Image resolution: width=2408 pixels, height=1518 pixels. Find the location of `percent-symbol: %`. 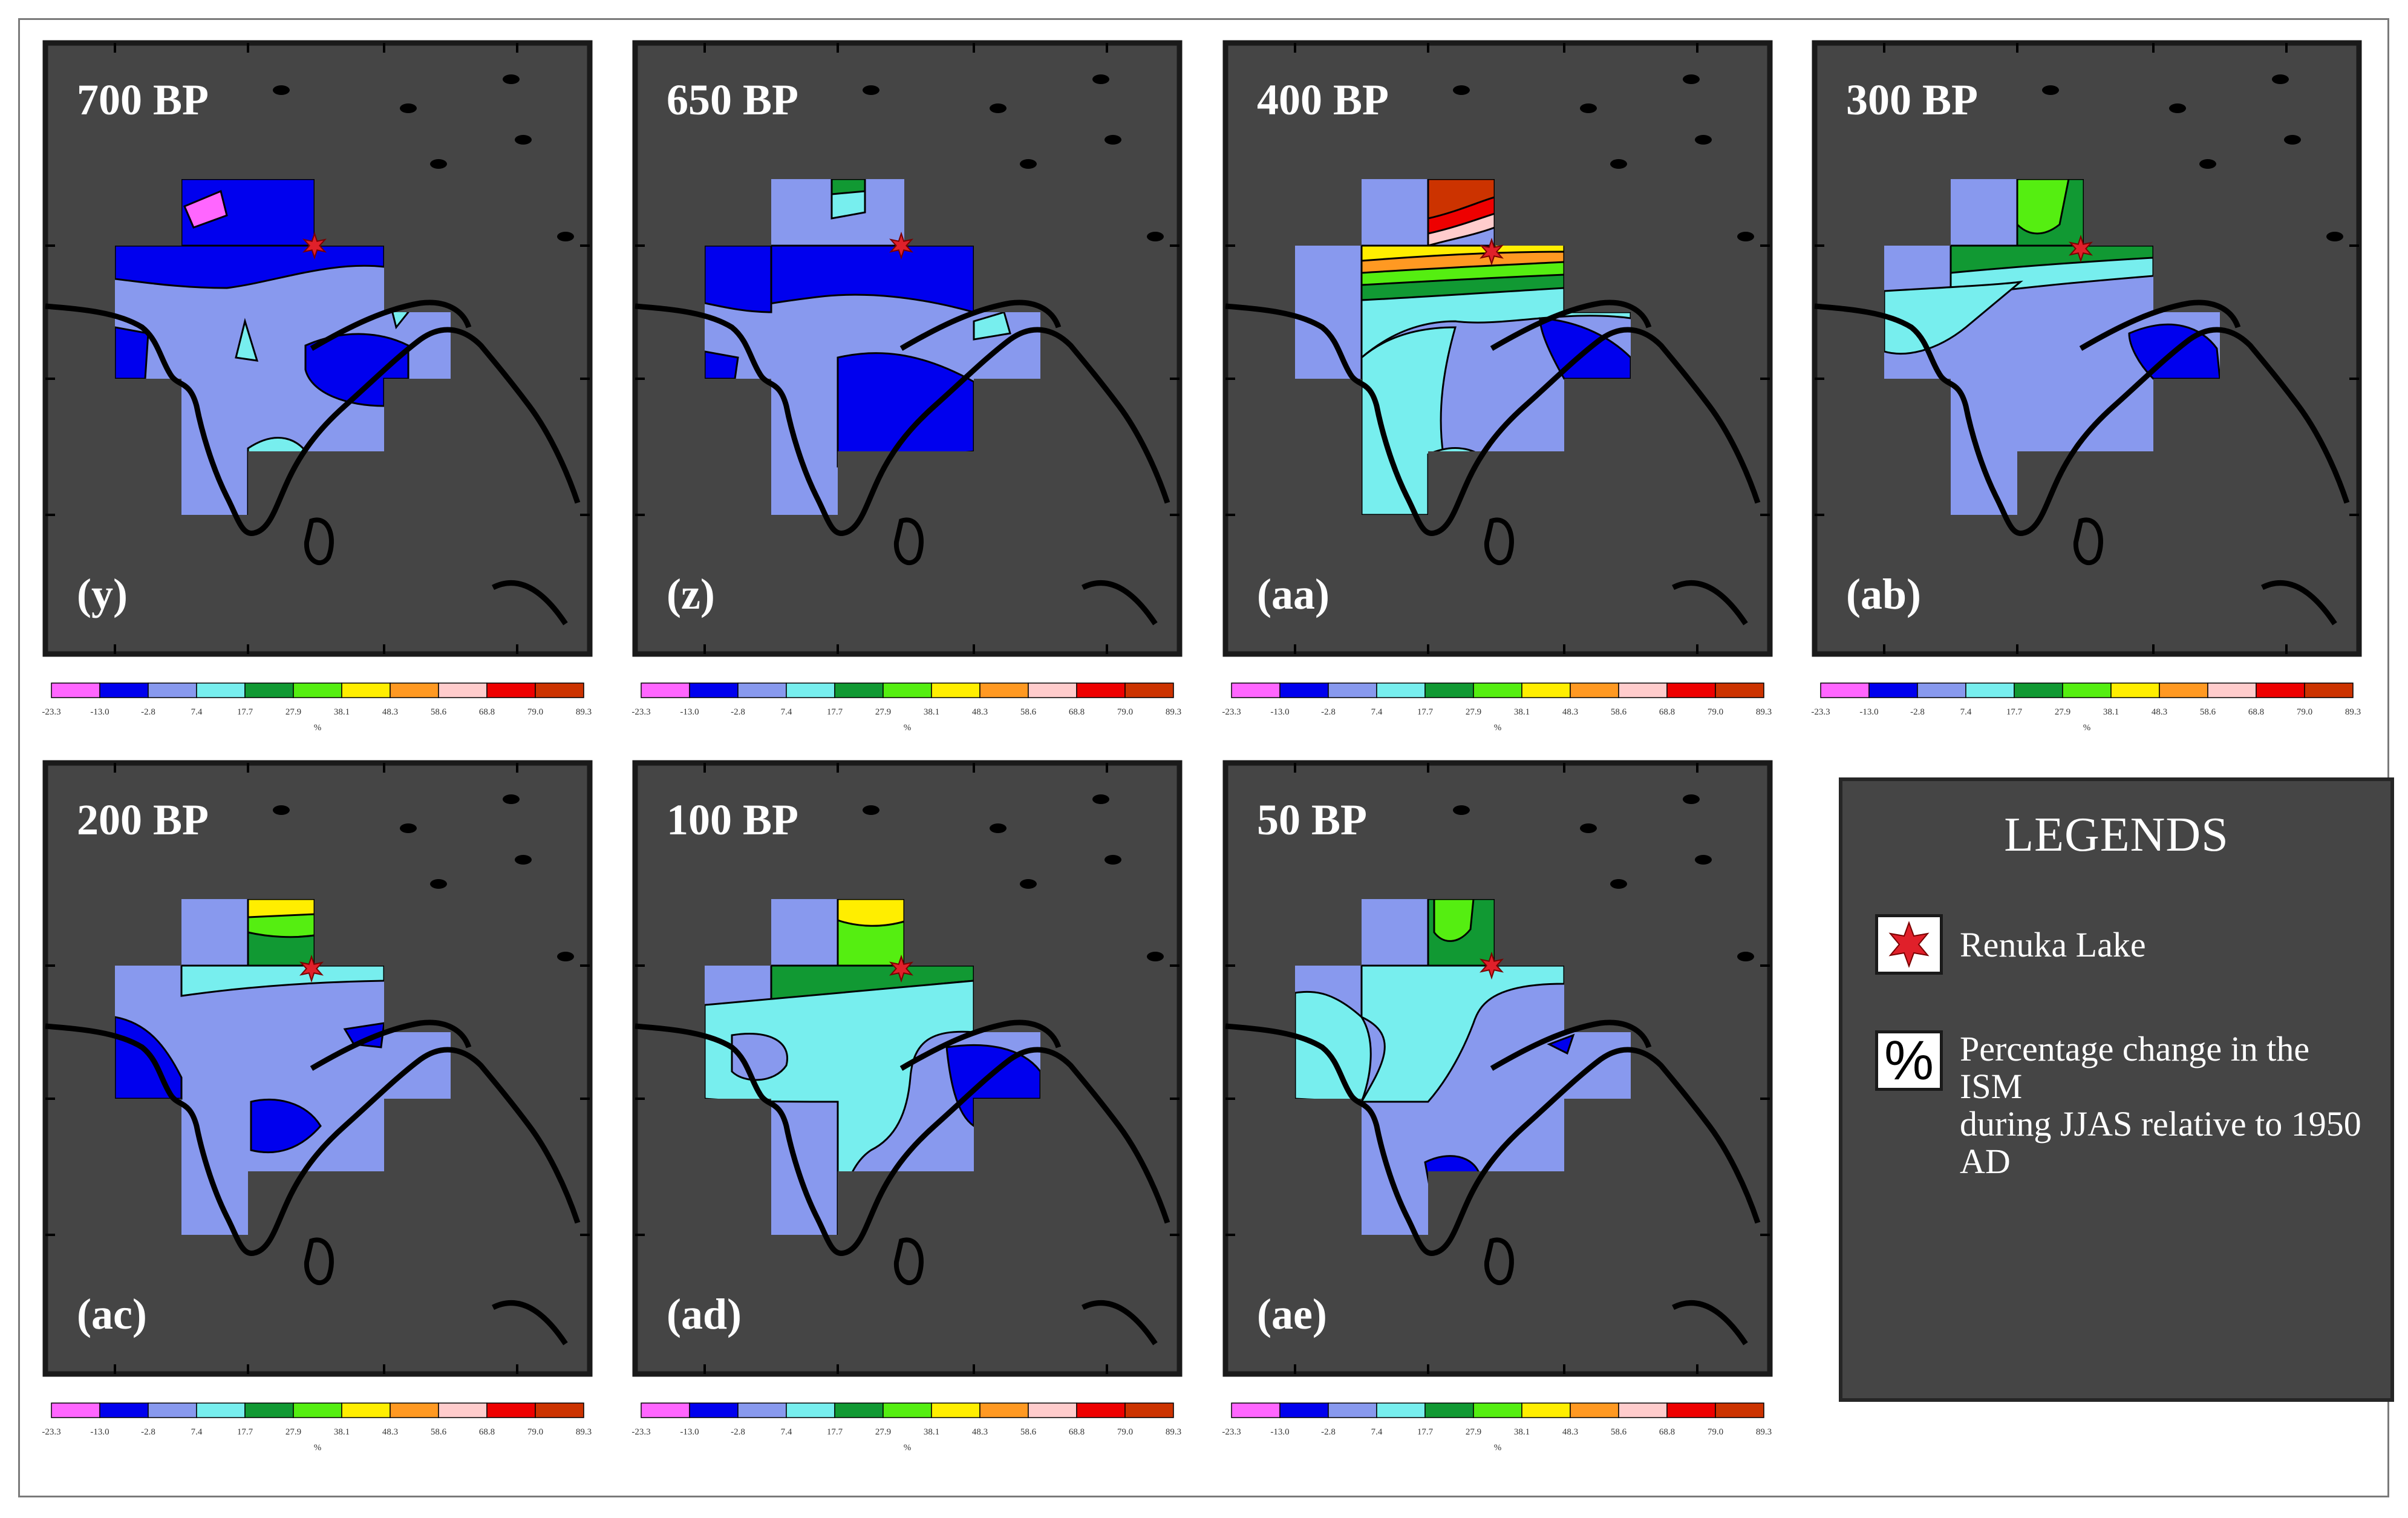

percent-symbol: % is located at coordinates (1909, 1060).